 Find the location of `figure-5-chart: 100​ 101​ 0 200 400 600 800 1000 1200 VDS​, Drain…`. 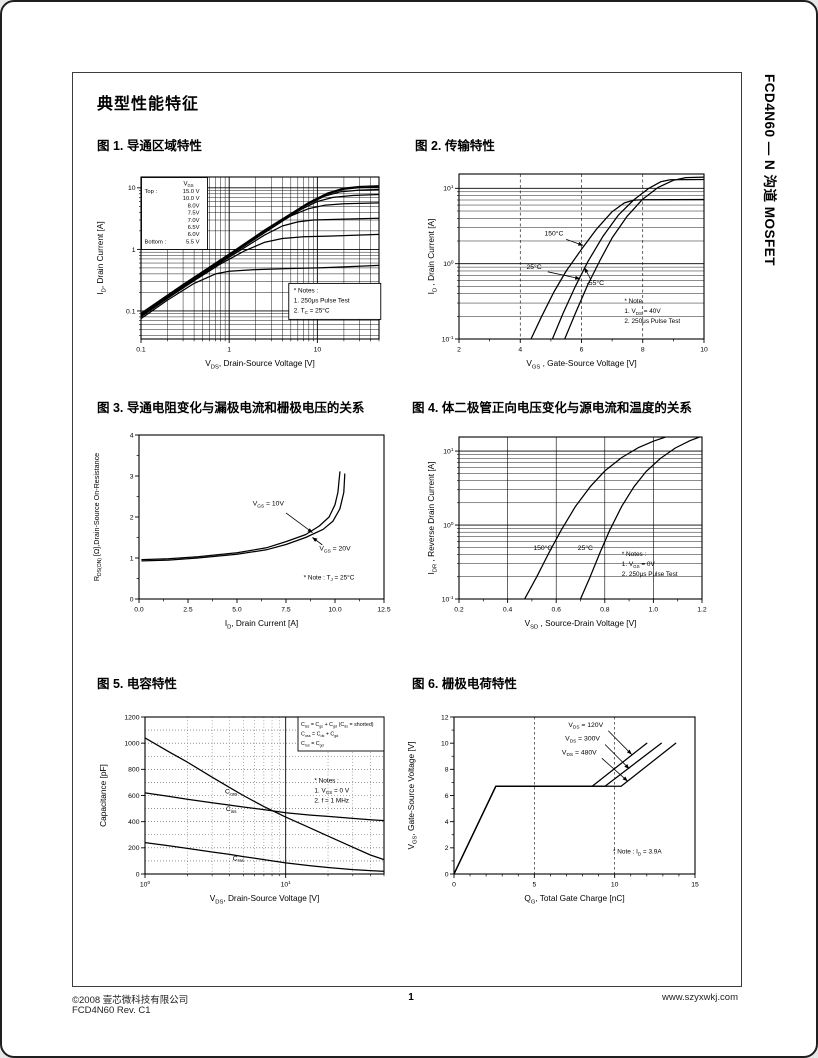

figure-5-chart: 100​ 101​ 0 200 400 600 800 1000 1200 VDS​, Drain… is located at coordinates (244, 810).